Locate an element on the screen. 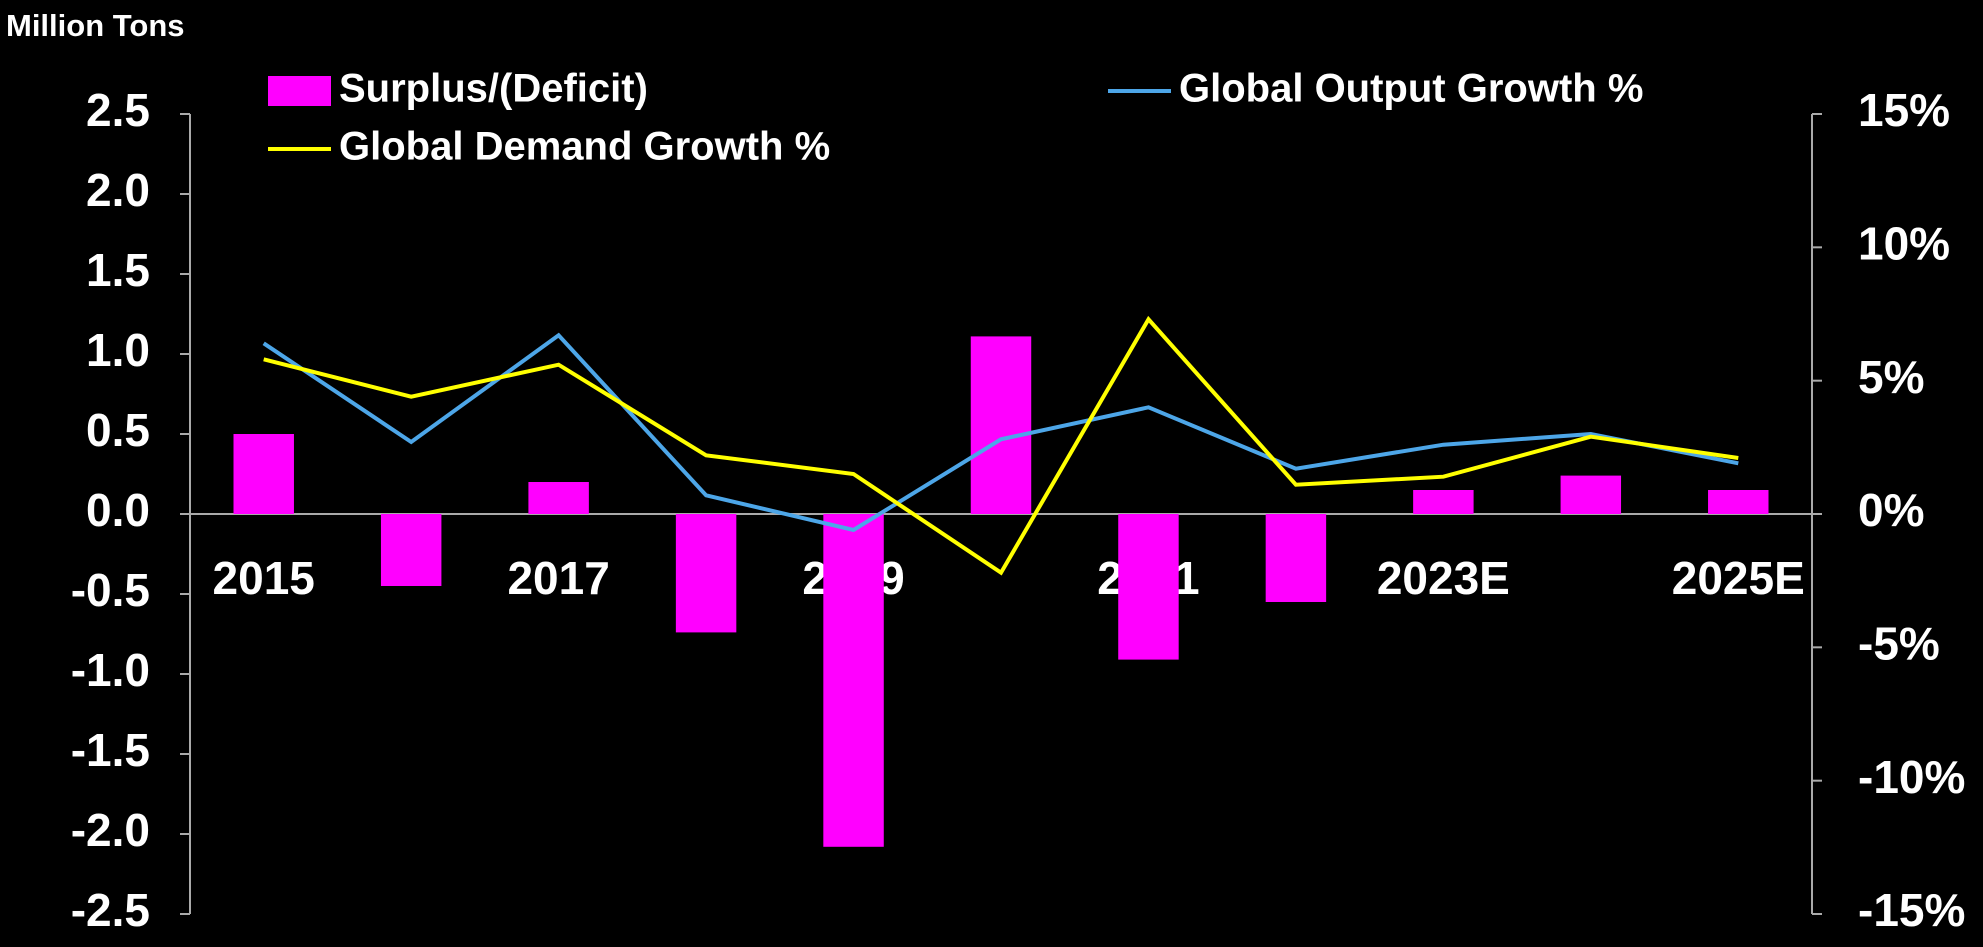  y2-tick-label: 5% is located at coordinates (1891, 377).